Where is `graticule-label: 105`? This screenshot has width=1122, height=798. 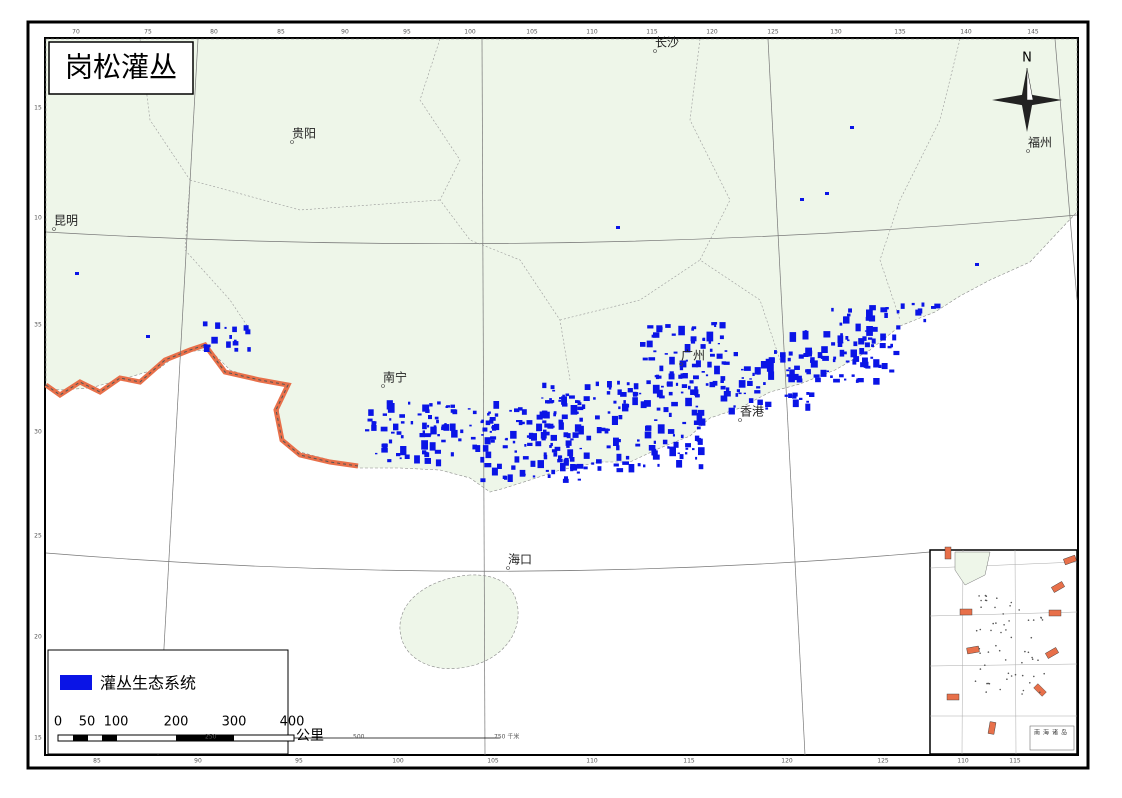
graticule-label: 105 is located at coordinates (493, 761).